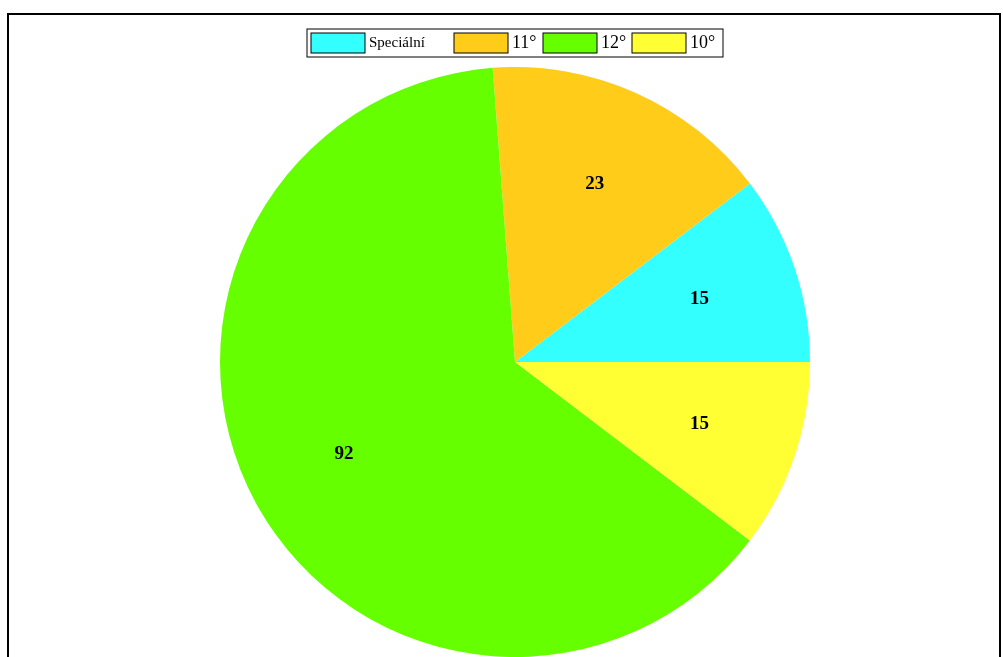  I want to click on legend-label: 10°, so click(703, 42).